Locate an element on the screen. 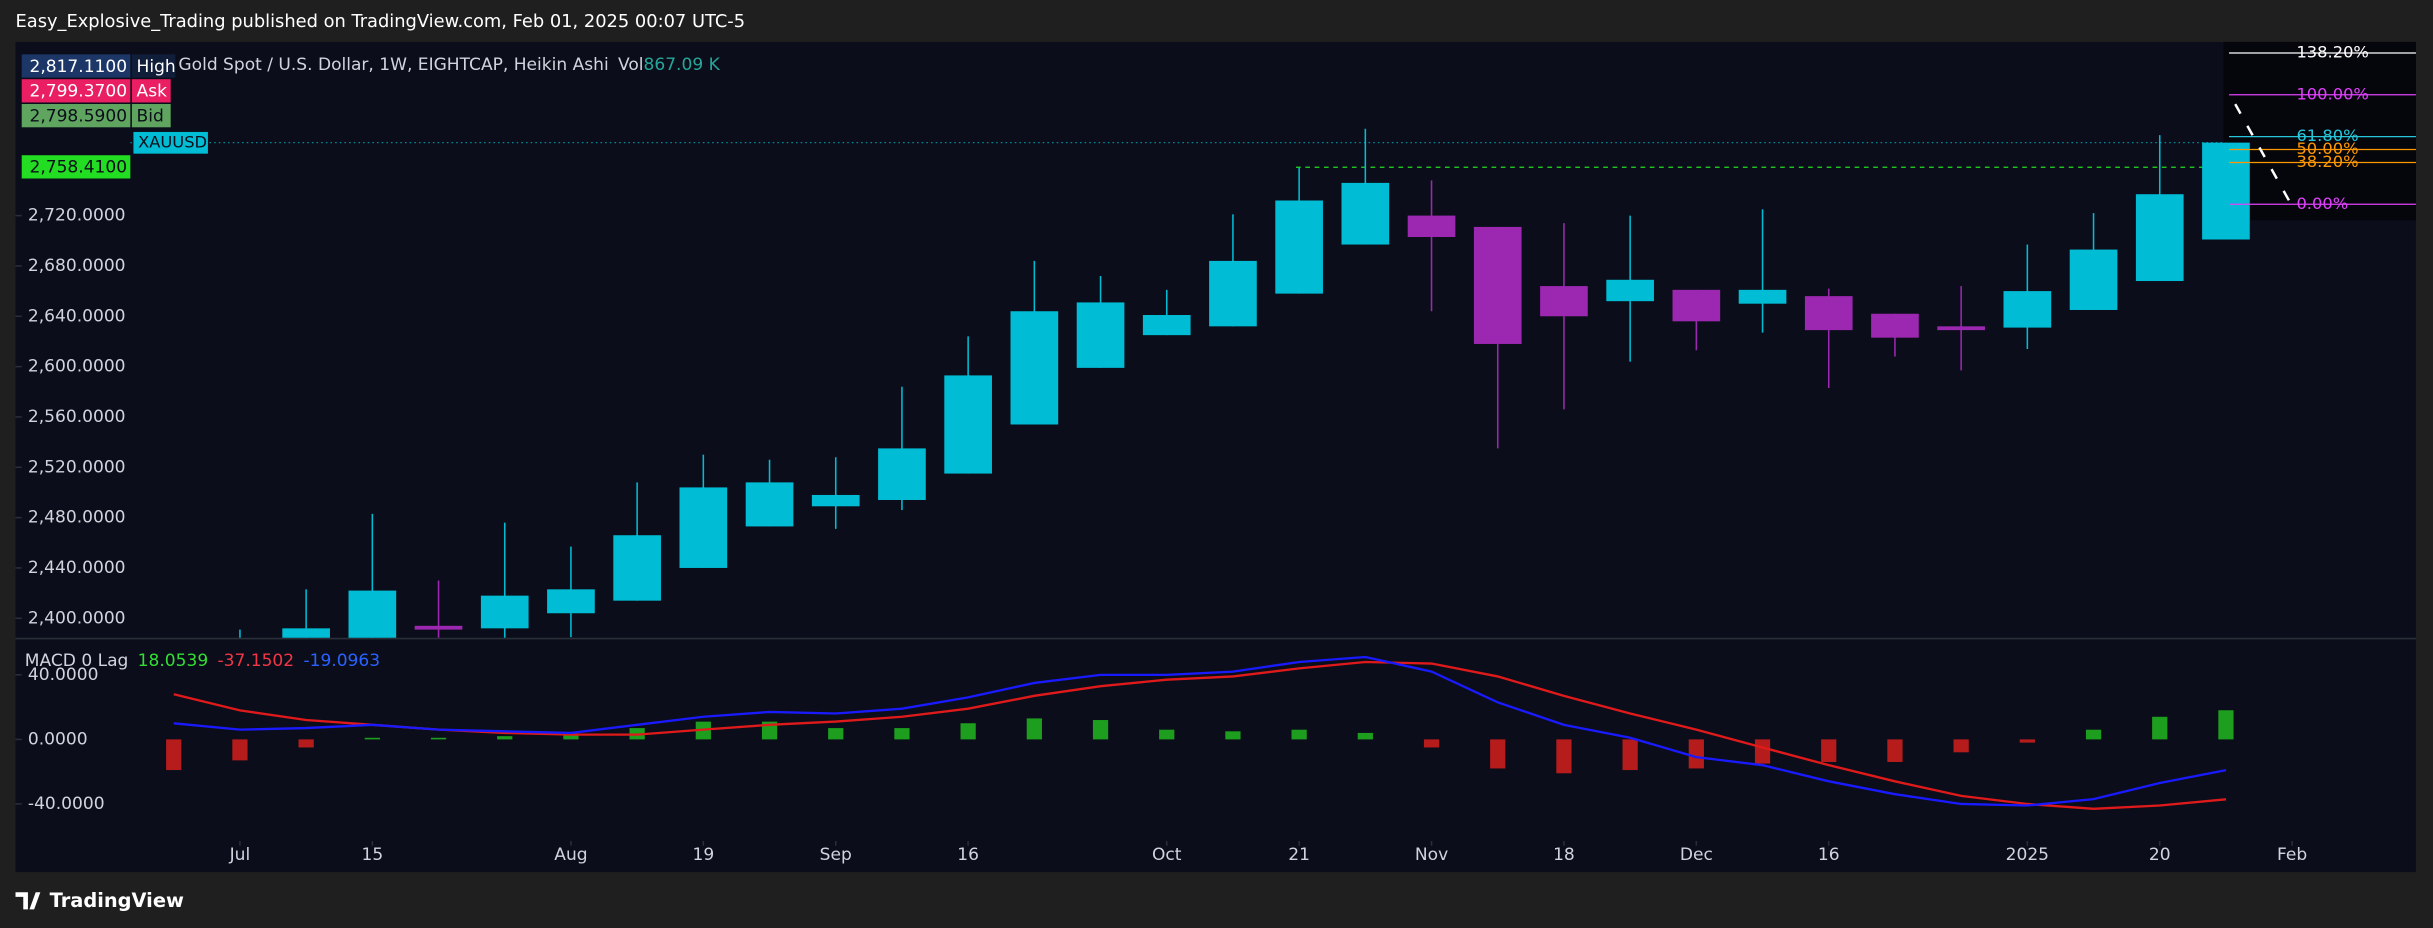 The image size is (2433, 928). x-tick-label: 20 is located at coordinates (2160, 855).